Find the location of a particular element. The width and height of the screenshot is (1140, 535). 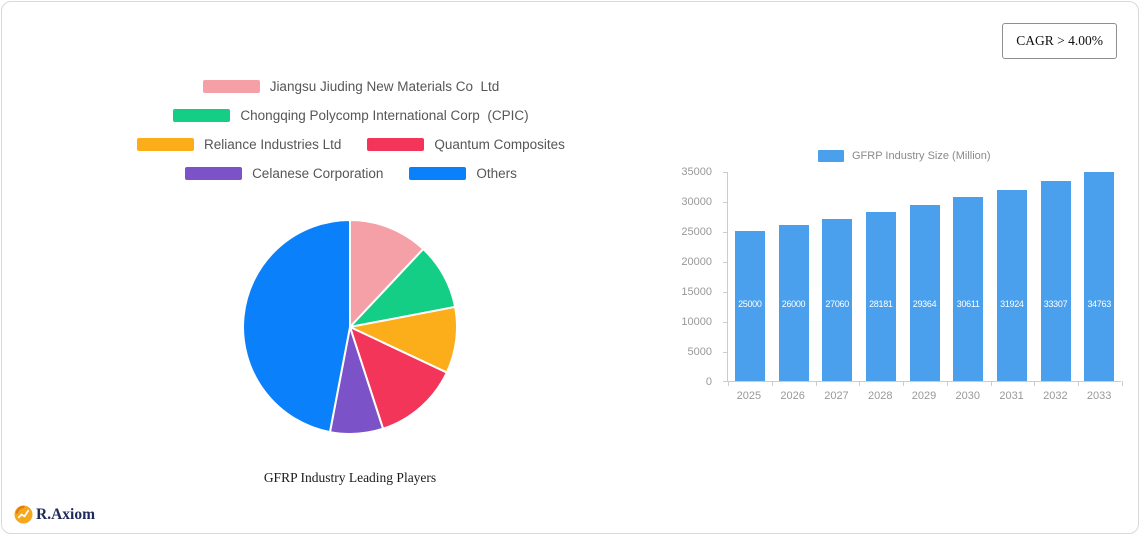

bar-value-label: 25000 is located at coordinates (750, 304).